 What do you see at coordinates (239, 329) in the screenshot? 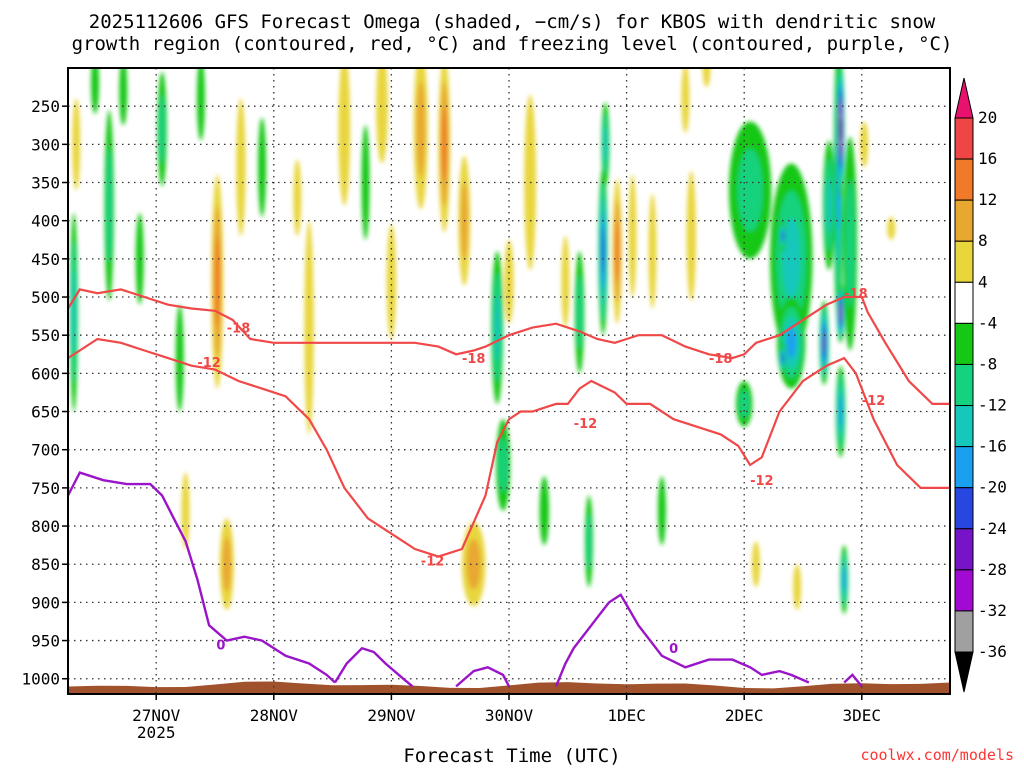
I see `dendritic-label-0-0: -18` at bounding box center [239, 329].